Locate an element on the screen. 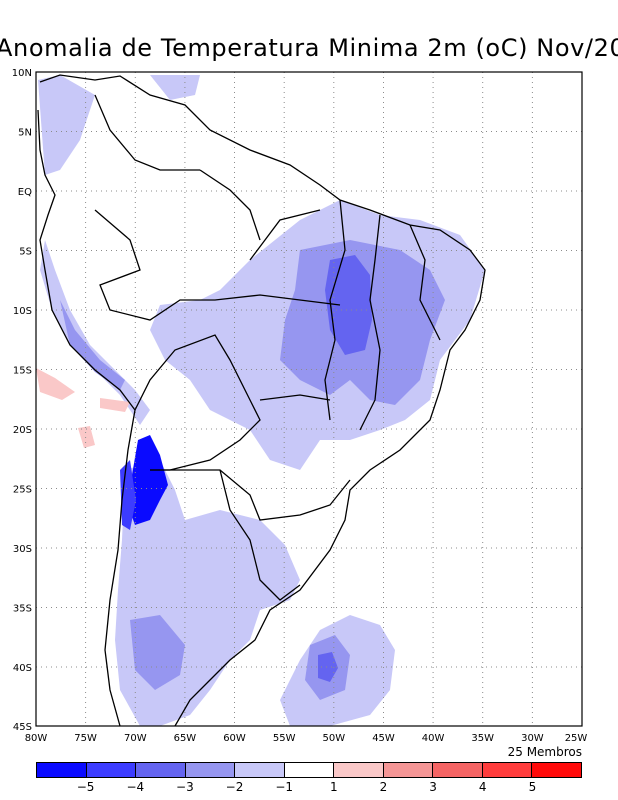 The image size is (618, 800). legend-tick: 2 is located at coordinates (383, 787).